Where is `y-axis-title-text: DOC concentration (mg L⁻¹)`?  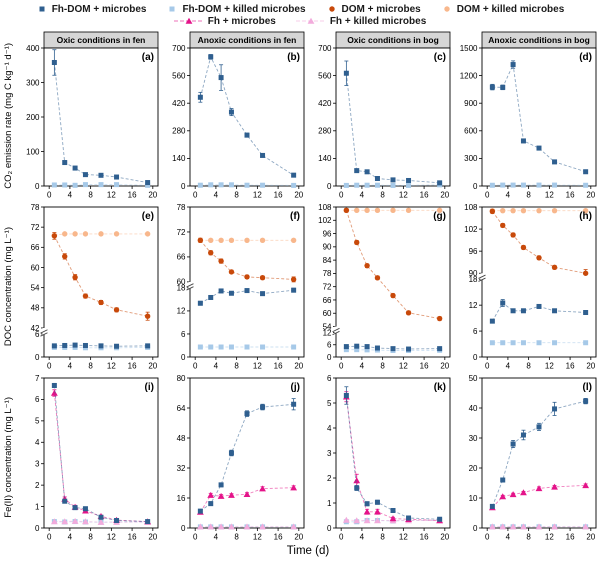
y-axis-title-text: DOC concentration (mg L⁻¹) is located at coordinates (8, 286).